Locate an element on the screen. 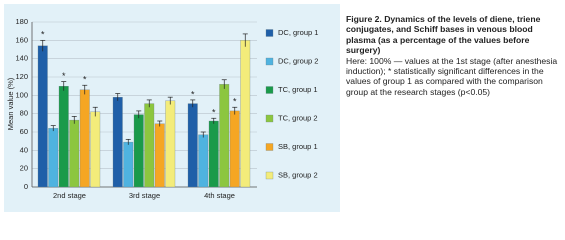  y-tick-label: 60 is located at coordinates (24, 131).